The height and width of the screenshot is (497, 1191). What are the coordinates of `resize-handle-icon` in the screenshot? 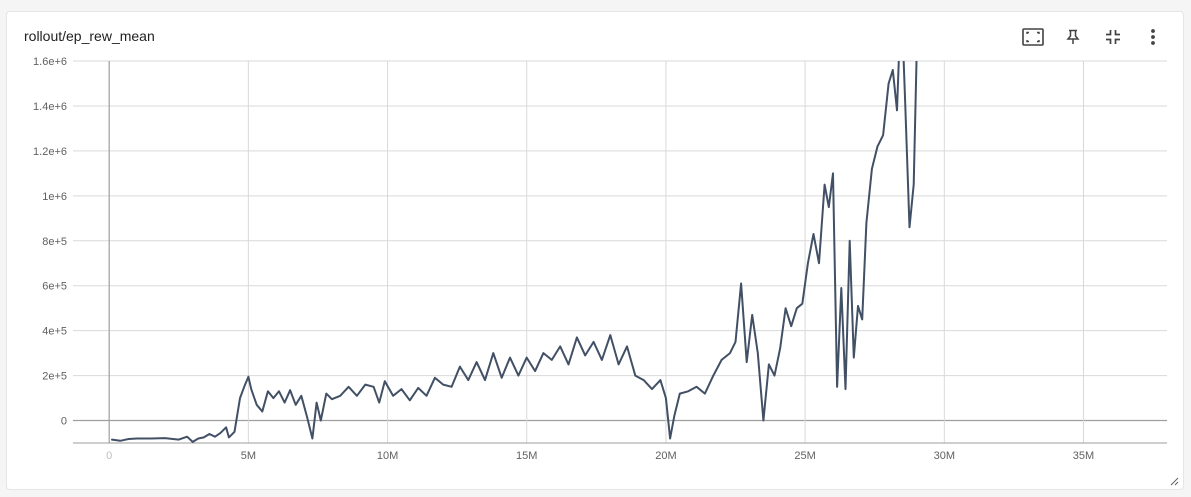 It's located at (1174, 481).